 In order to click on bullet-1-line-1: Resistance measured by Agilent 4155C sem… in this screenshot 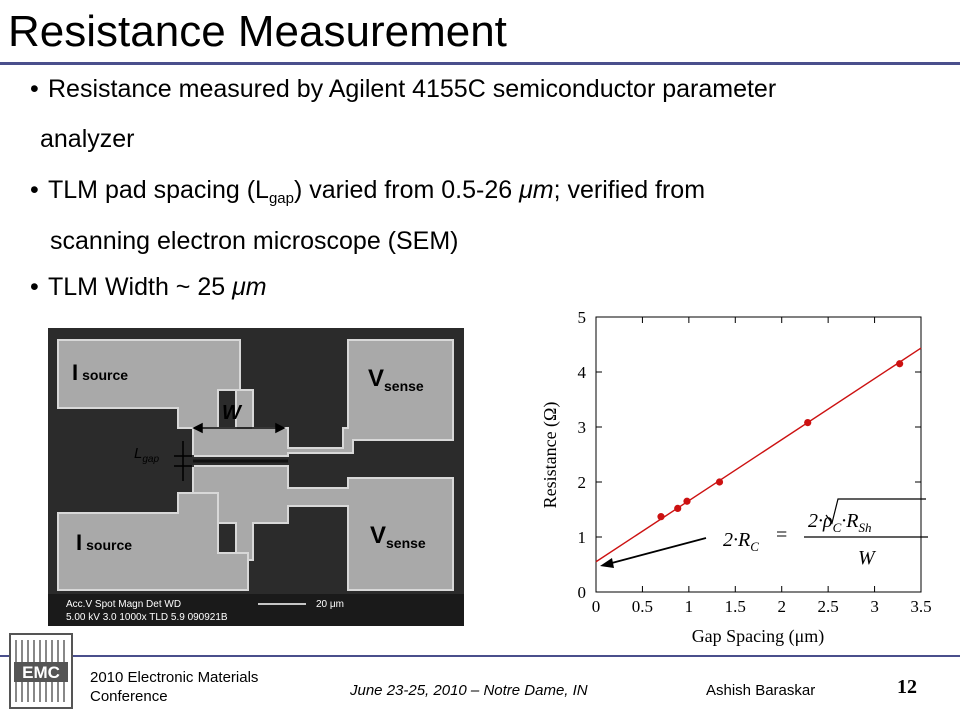, I will do `click(412, 89)`.